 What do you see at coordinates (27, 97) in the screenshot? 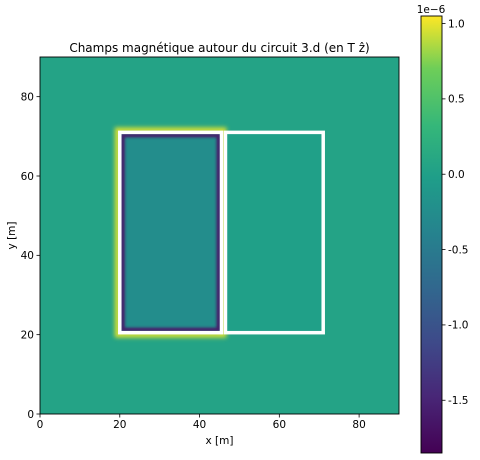
I see `y-tick-label: 80` at bounding box center [27, 97].